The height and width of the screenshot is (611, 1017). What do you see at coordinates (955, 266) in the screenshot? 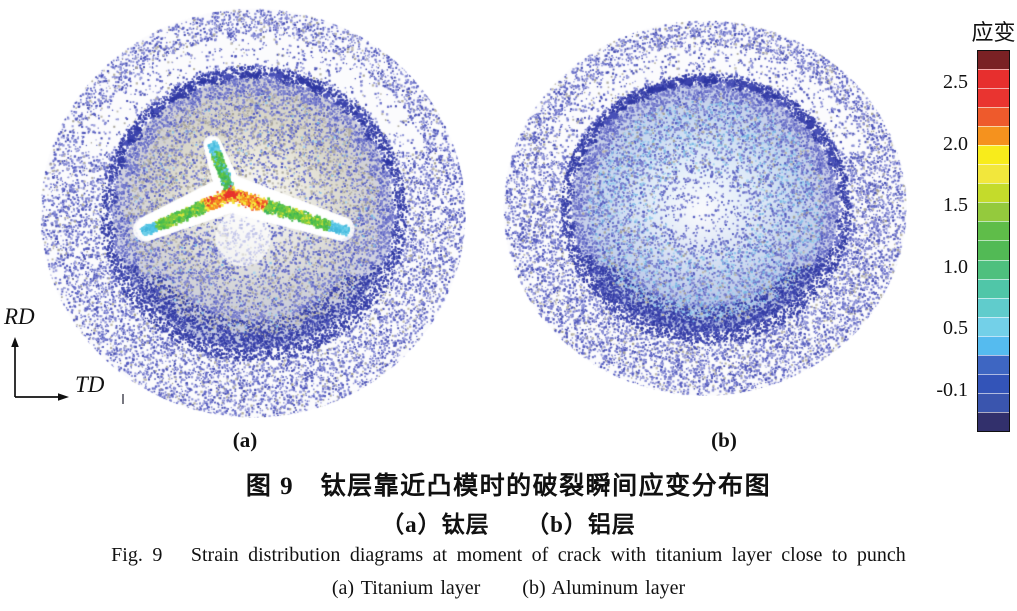
I see `colorbar-tick-label: 1.0` at bounding box center [955, 266].